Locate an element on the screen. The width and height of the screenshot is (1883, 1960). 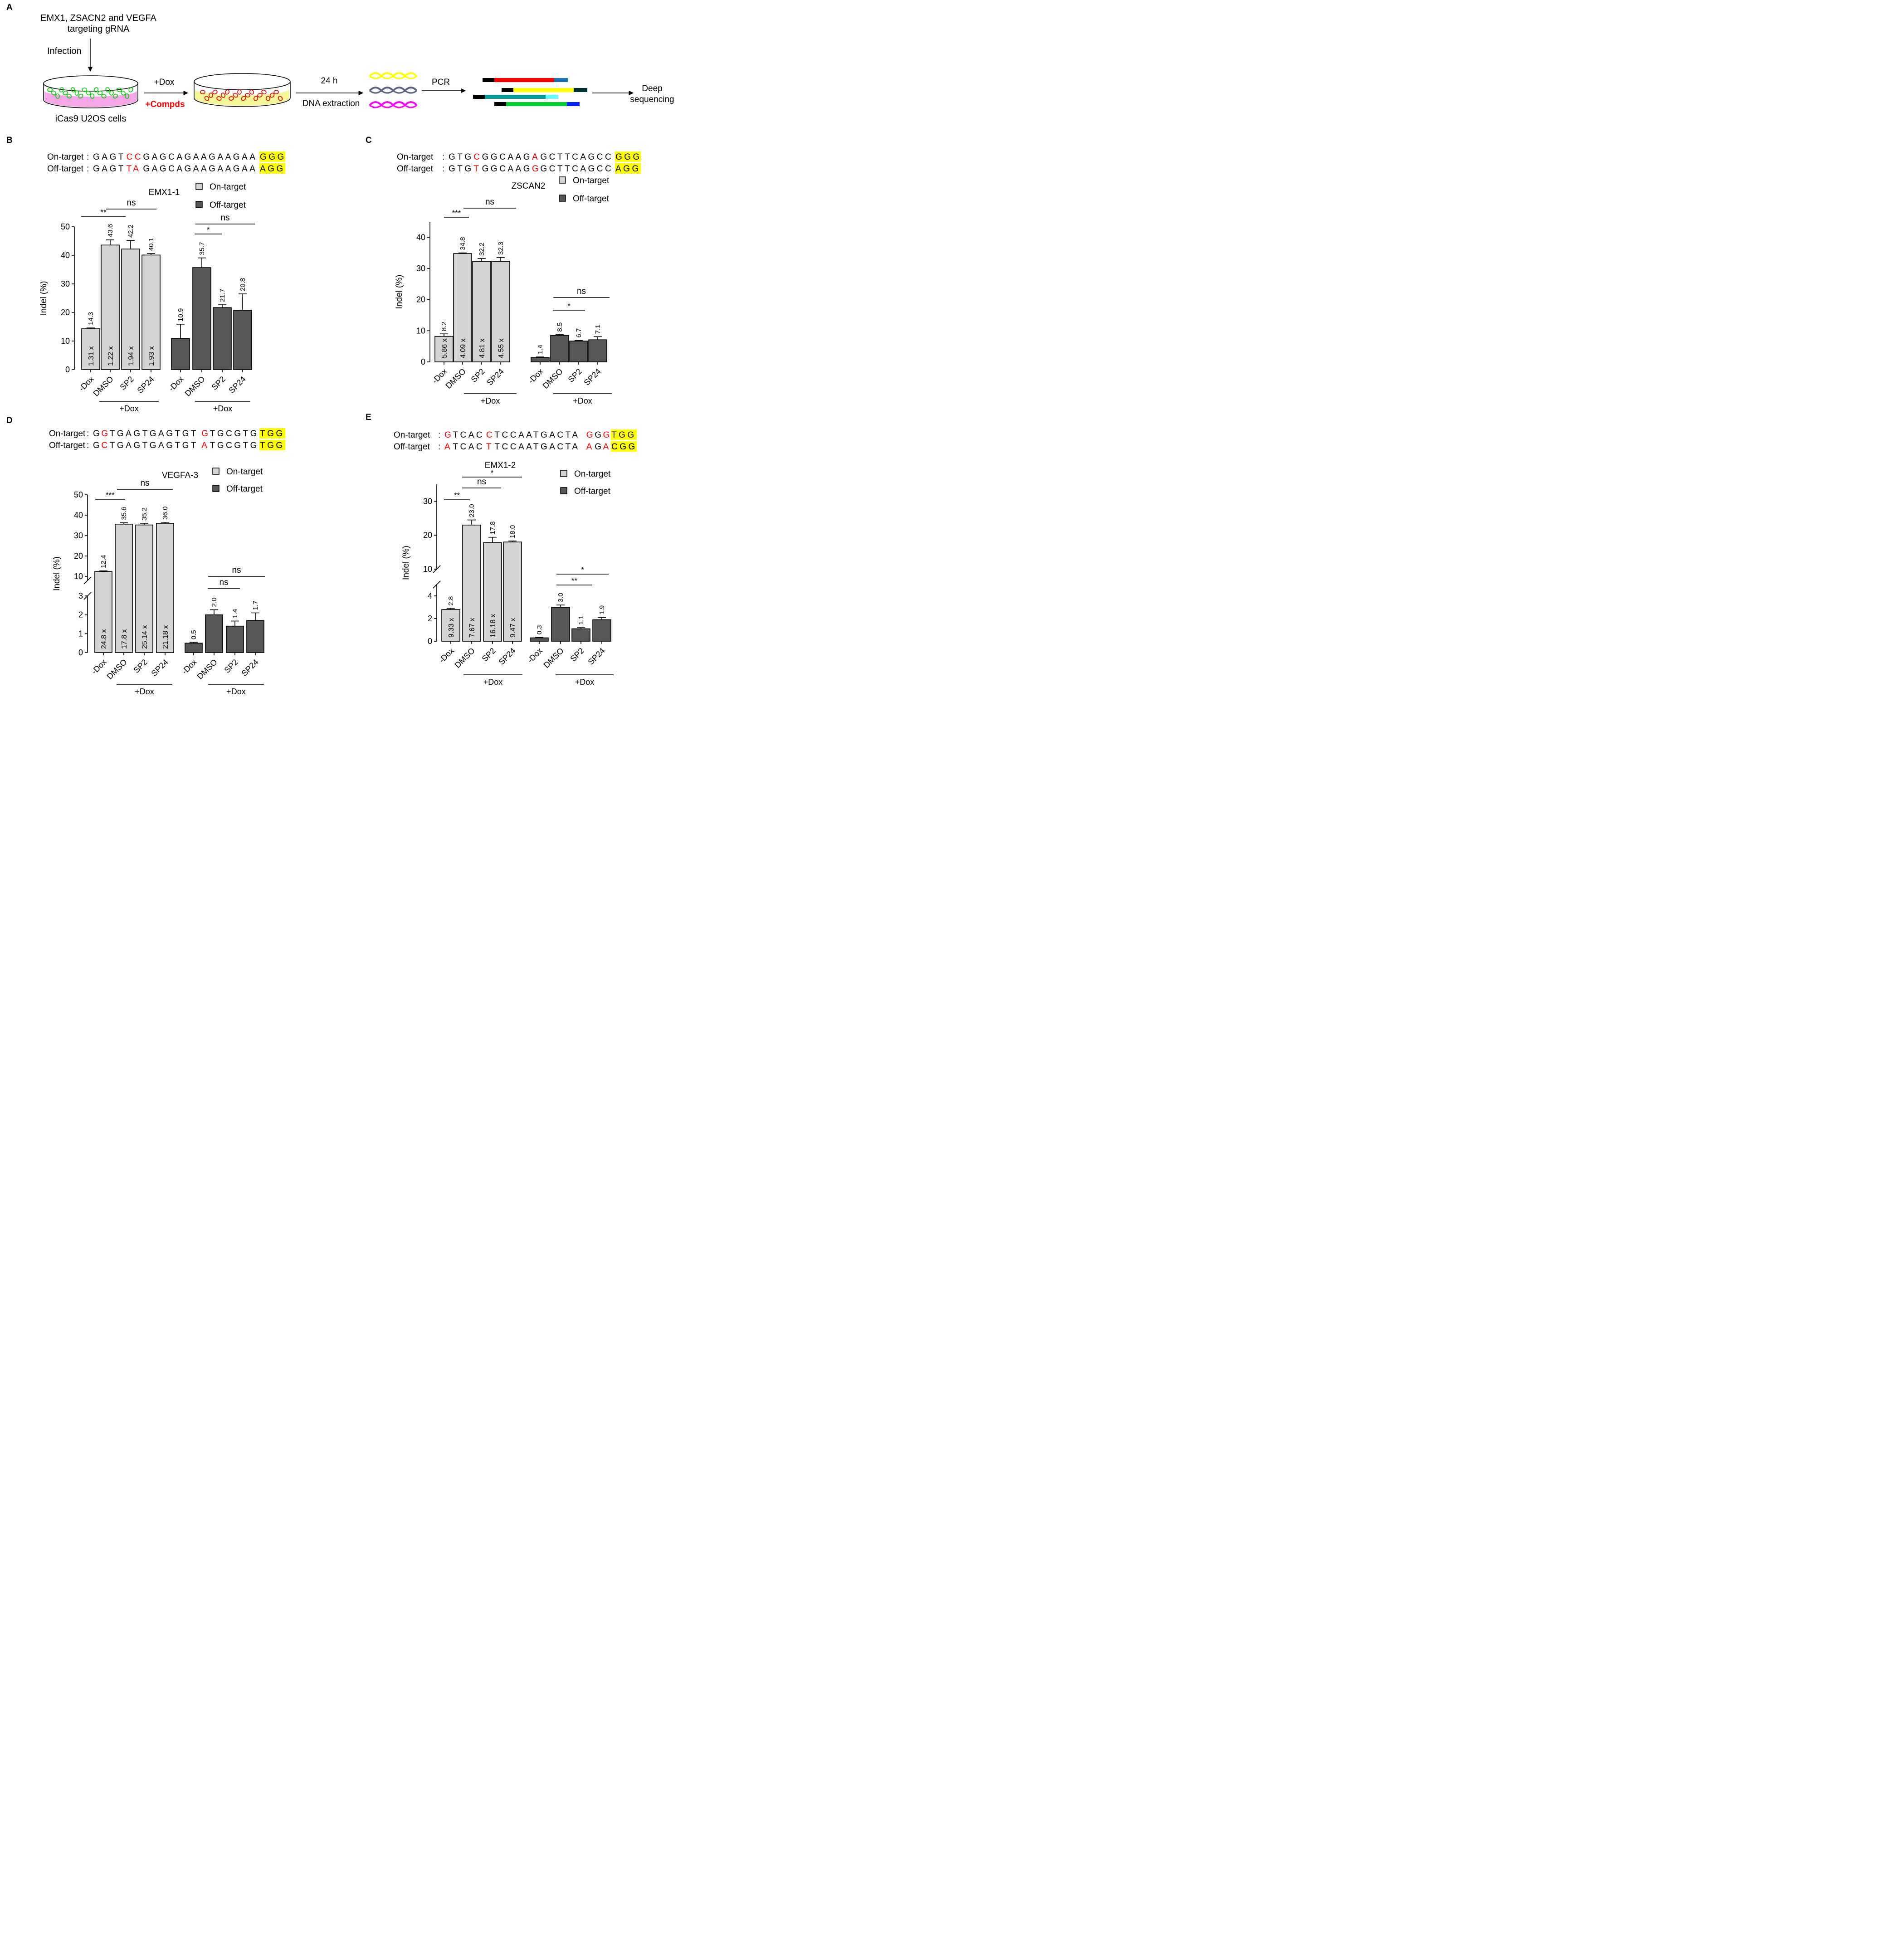
y-tick-label: 20 is located at coordinates (420, 299).